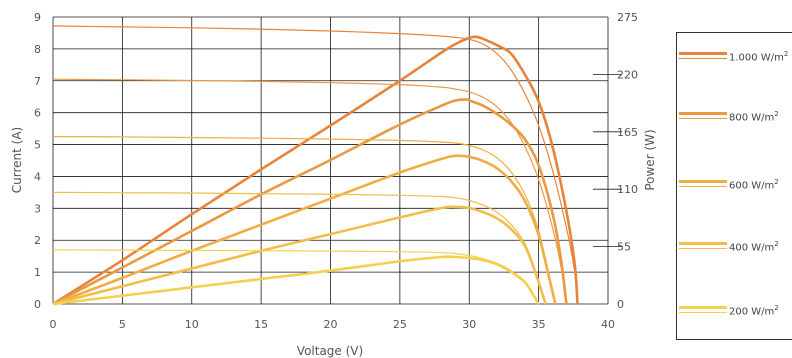 The height and width of the screenshot is (358, 792). What do you see at coordinates (37, 113) in the screenshot?
I see `y-left-tick-label: 6` at bounding box center [37, 113].